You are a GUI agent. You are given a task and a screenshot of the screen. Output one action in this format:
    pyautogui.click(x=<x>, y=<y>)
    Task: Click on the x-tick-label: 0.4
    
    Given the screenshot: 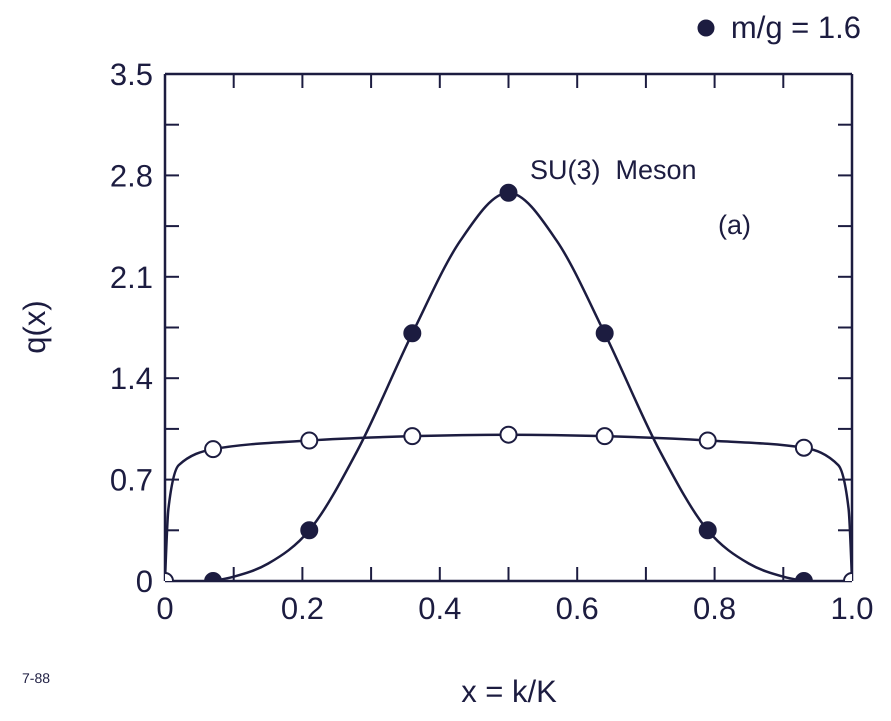 What is the action you would take?
    pyautogui.click(x=440, y=608)
    